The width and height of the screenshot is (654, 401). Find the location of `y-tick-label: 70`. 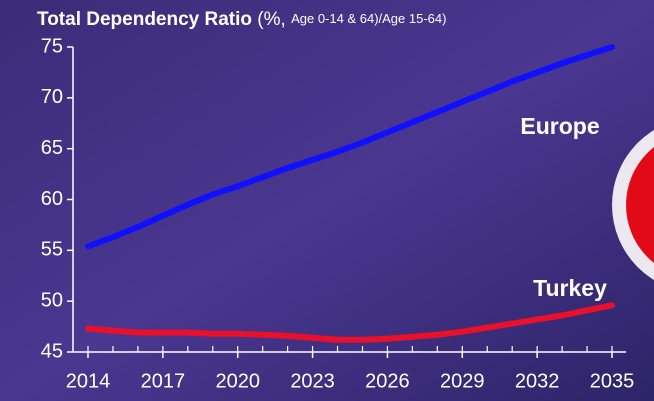

y-tick-label: 70 is located at coordinates (52, 97).